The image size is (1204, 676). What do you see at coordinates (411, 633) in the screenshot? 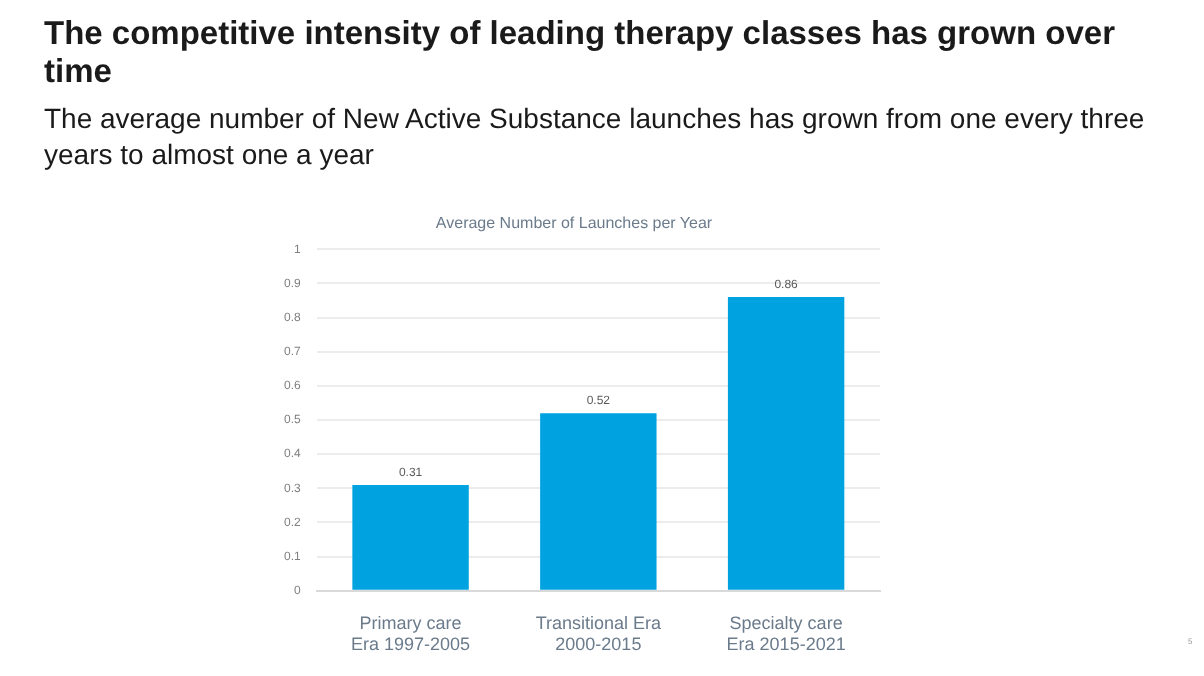
I see `x-tick-label: Primary care Era 1997-2005` at bounding box center [411, 633].